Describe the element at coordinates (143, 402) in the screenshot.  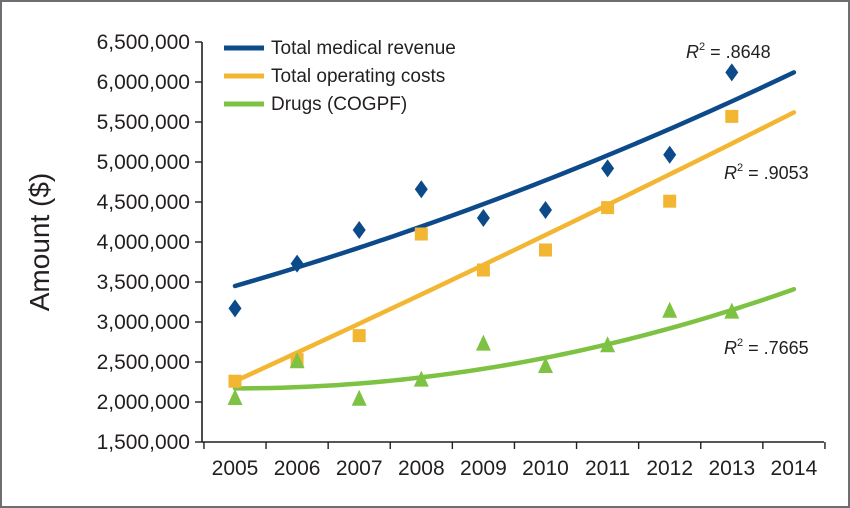
I see `y-tick-label: 2,000,000` at that location.